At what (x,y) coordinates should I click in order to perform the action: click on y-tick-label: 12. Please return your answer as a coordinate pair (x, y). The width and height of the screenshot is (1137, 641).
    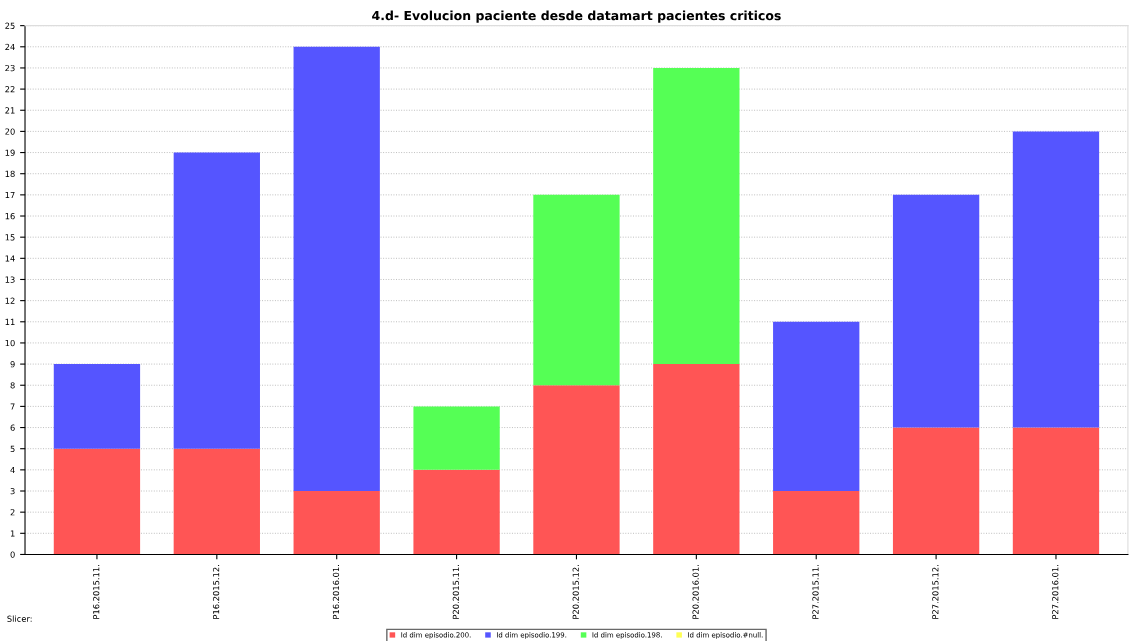
    Looking at the image, I should click on (10, 300).